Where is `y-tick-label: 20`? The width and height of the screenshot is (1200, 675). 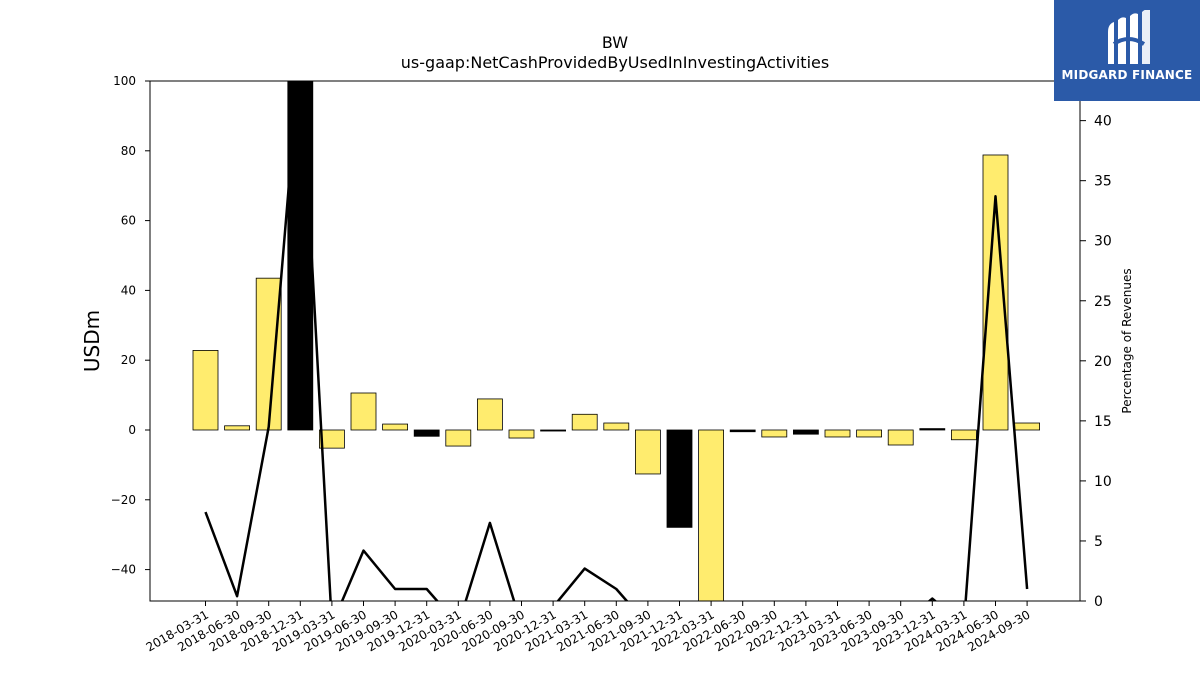
y-tick-label: 20 is located at coordinates (128, 360).